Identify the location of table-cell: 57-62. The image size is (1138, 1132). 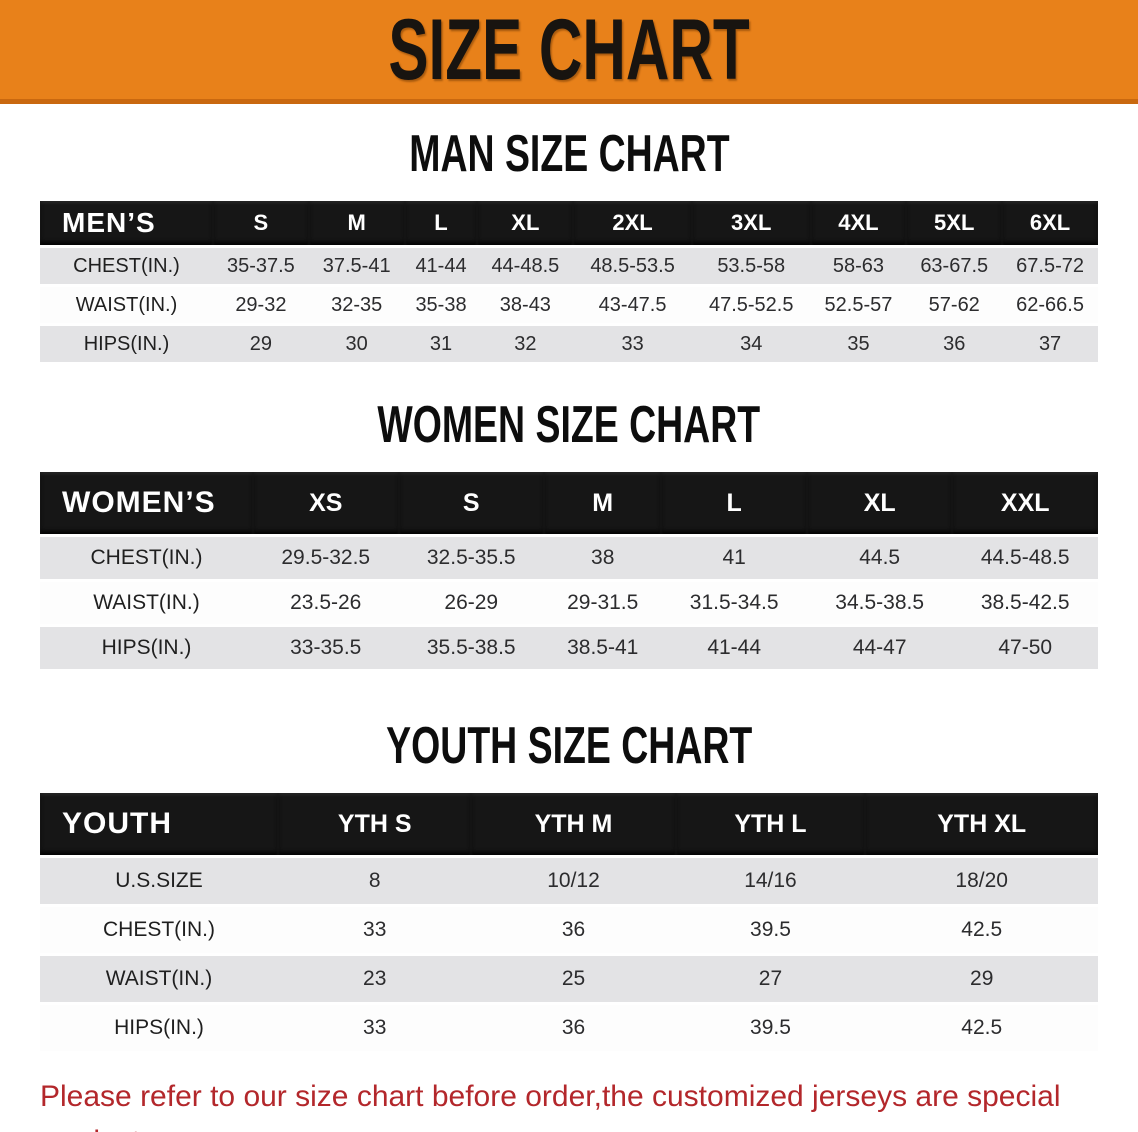
(954, 304).